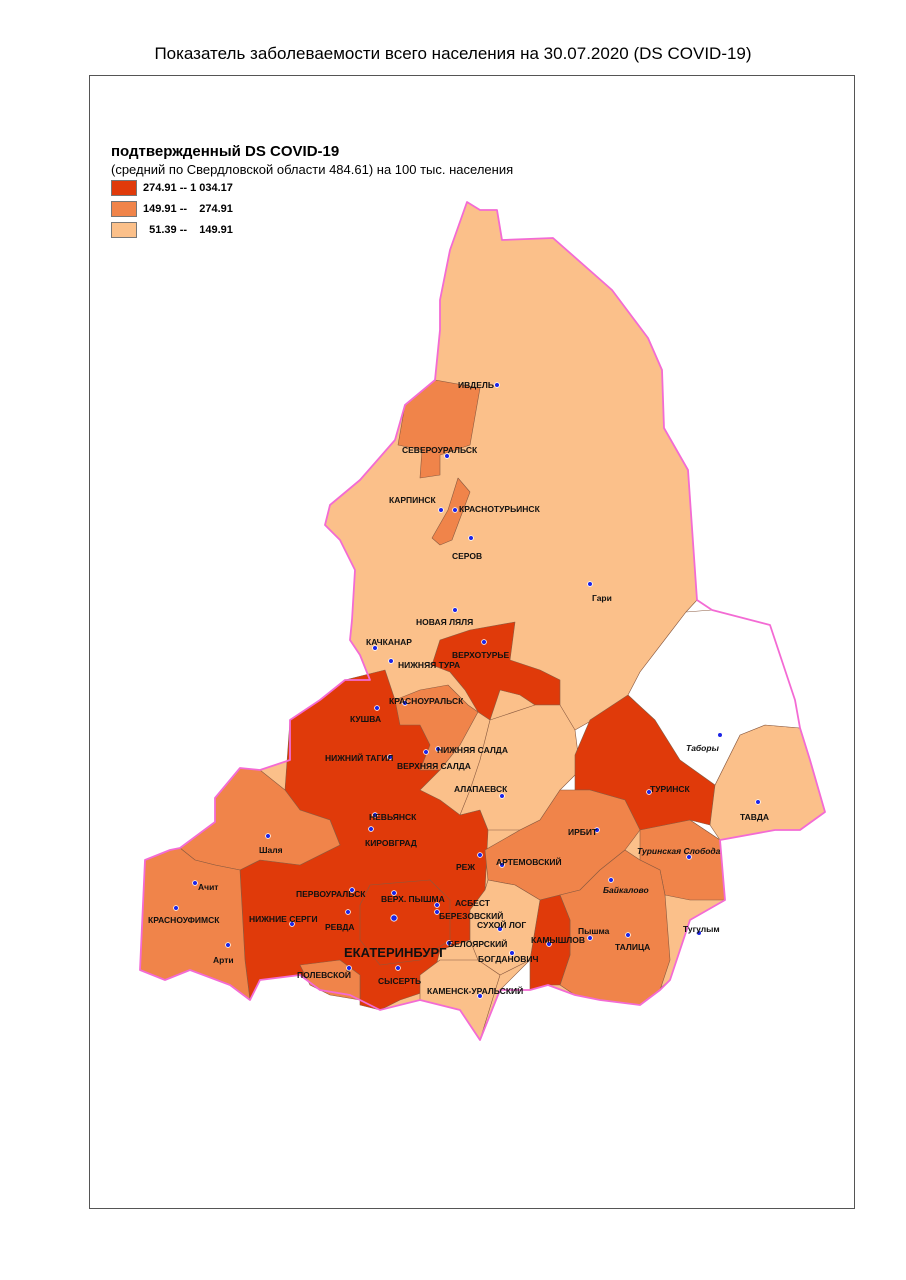 The image size is (906, 1280). What do you see at coordinates (124, 230) in the screenshot?
I see `legend-swatch-low` at bounding box center [124, 230].